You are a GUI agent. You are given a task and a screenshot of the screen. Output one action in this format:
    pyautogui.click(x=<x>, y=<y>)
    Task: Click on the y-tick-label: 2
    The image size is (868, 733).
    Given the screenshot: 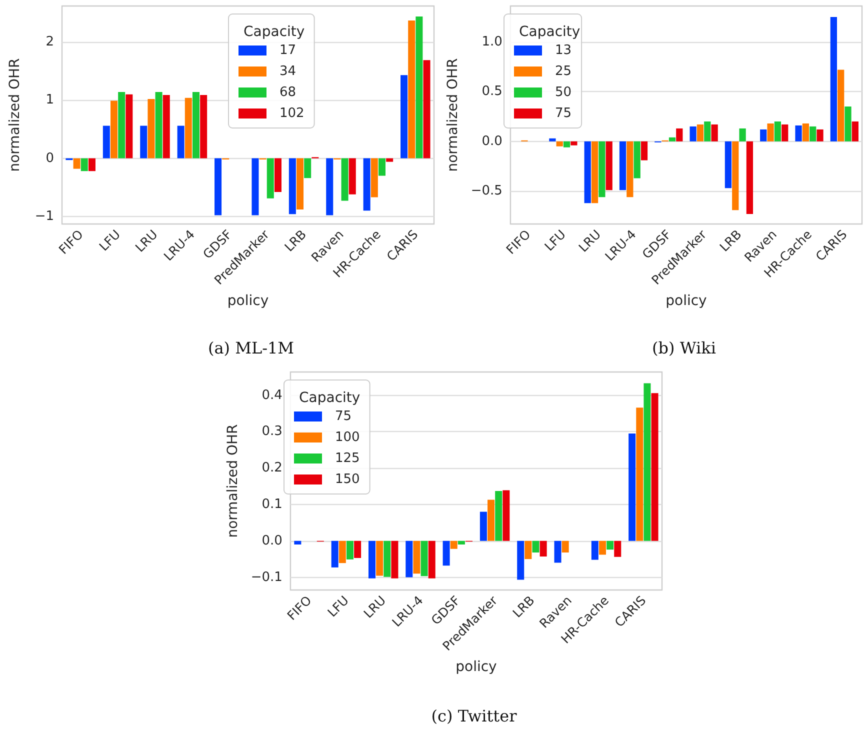 What is the action you would take?
    pyautogui.click(x=50, y=42)
    